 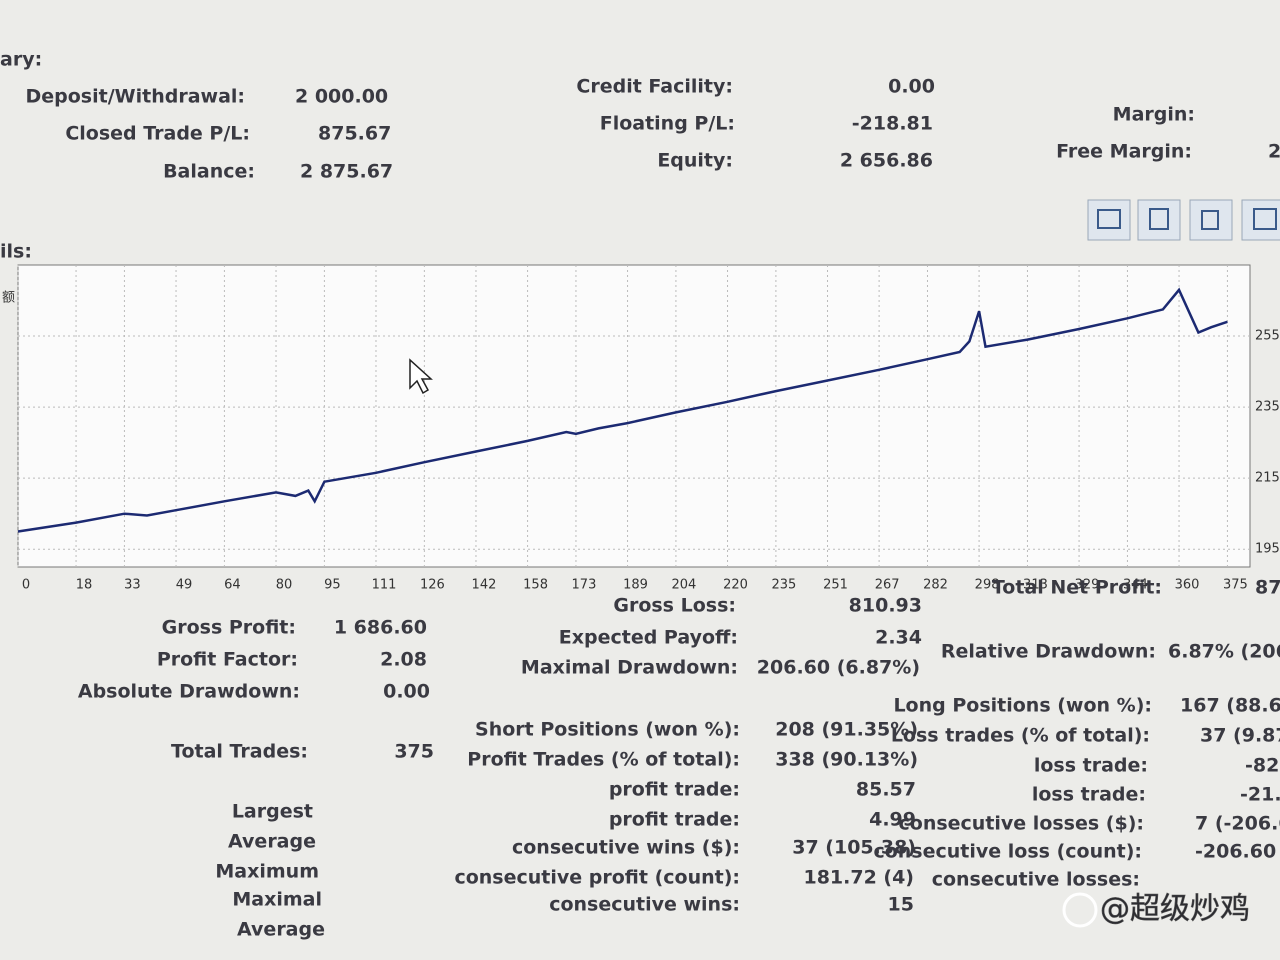 I want to click on y-tick-label: 2350, so click(x=1267, y=407).